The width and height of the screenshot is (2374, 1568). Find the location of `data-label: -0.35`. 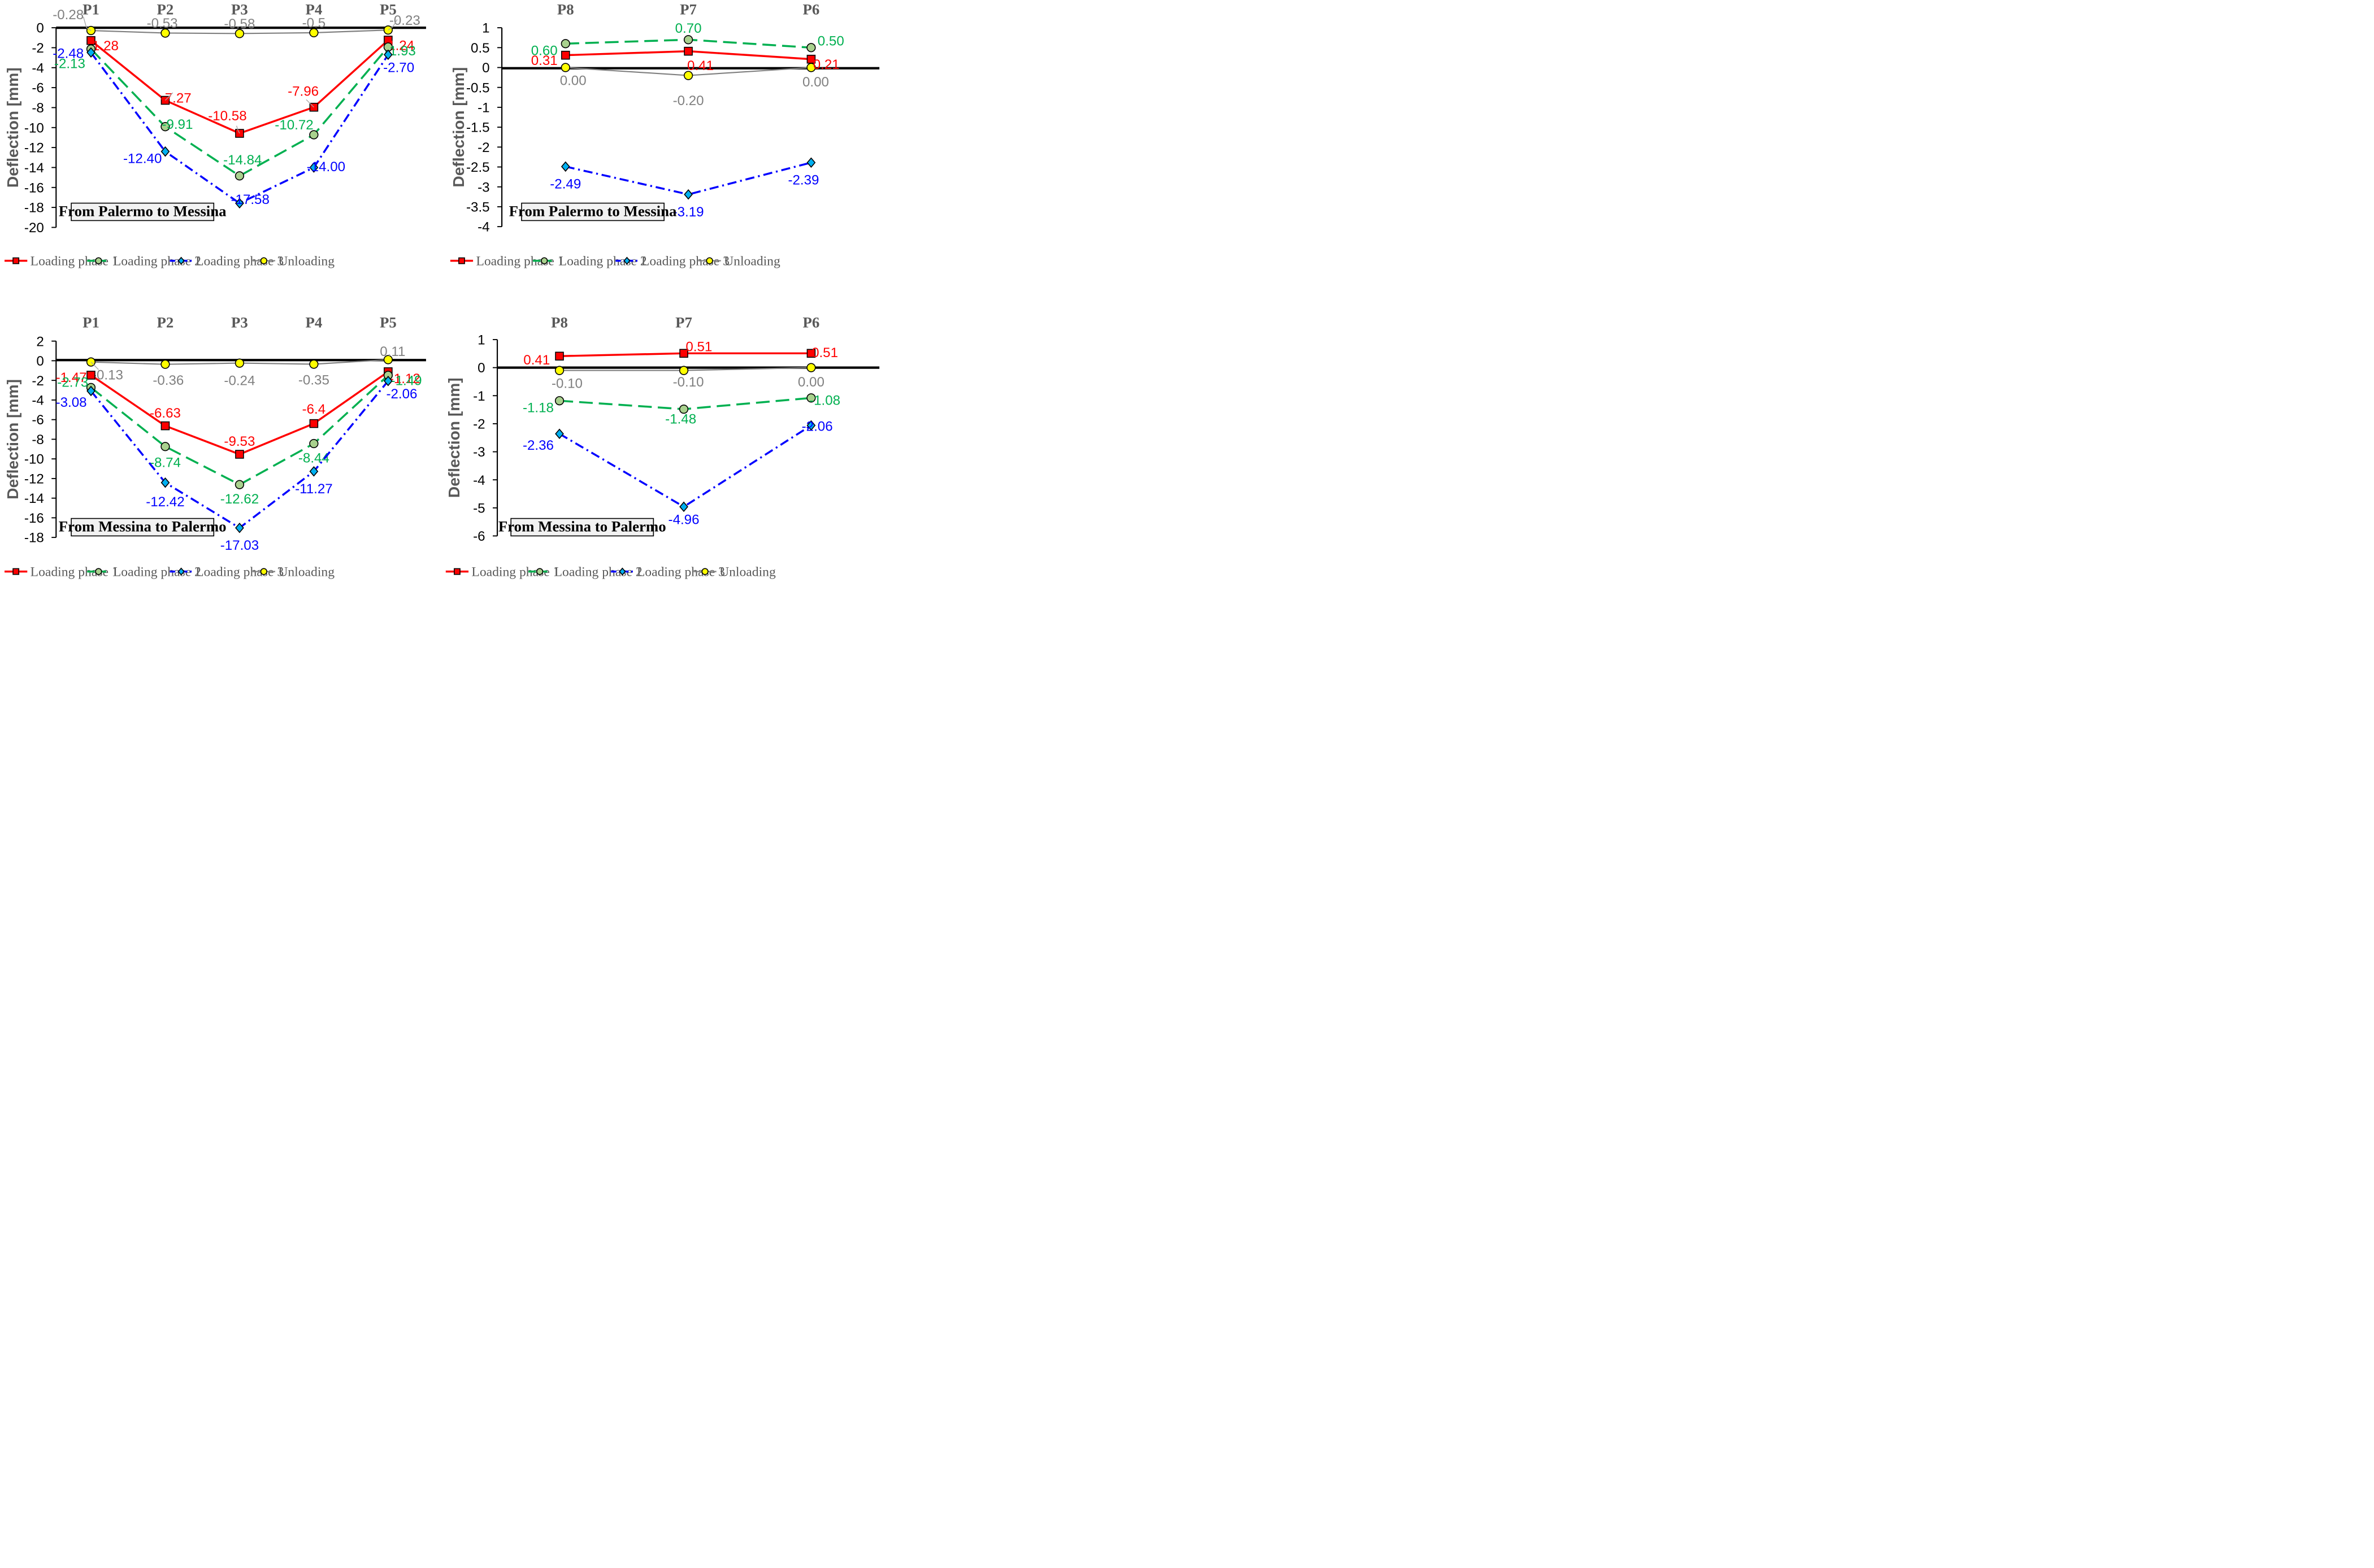

data-label: -0.35 is located at coordinates (314, 380).